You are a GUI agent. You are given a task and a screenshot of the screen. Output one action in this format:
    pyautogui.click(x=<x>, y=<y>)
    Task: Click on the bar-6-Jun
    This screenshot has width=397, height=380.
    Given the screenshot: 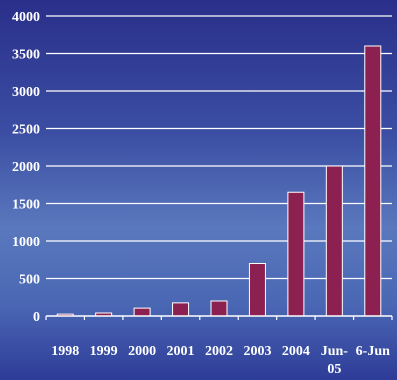 What is the action you would take?
    pyautogui.click(x=373, y=181)
    